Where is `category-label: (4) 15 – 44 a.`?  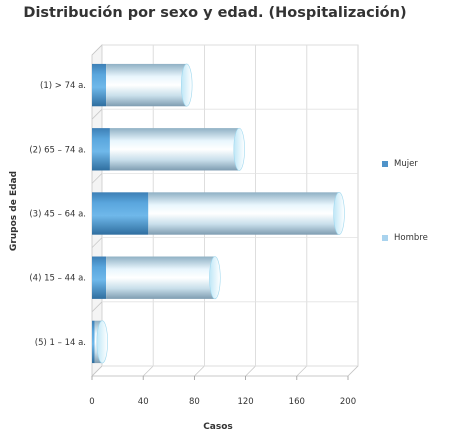 category-label: (4) 15 – 44 a. is located at coordinates (57, 279).